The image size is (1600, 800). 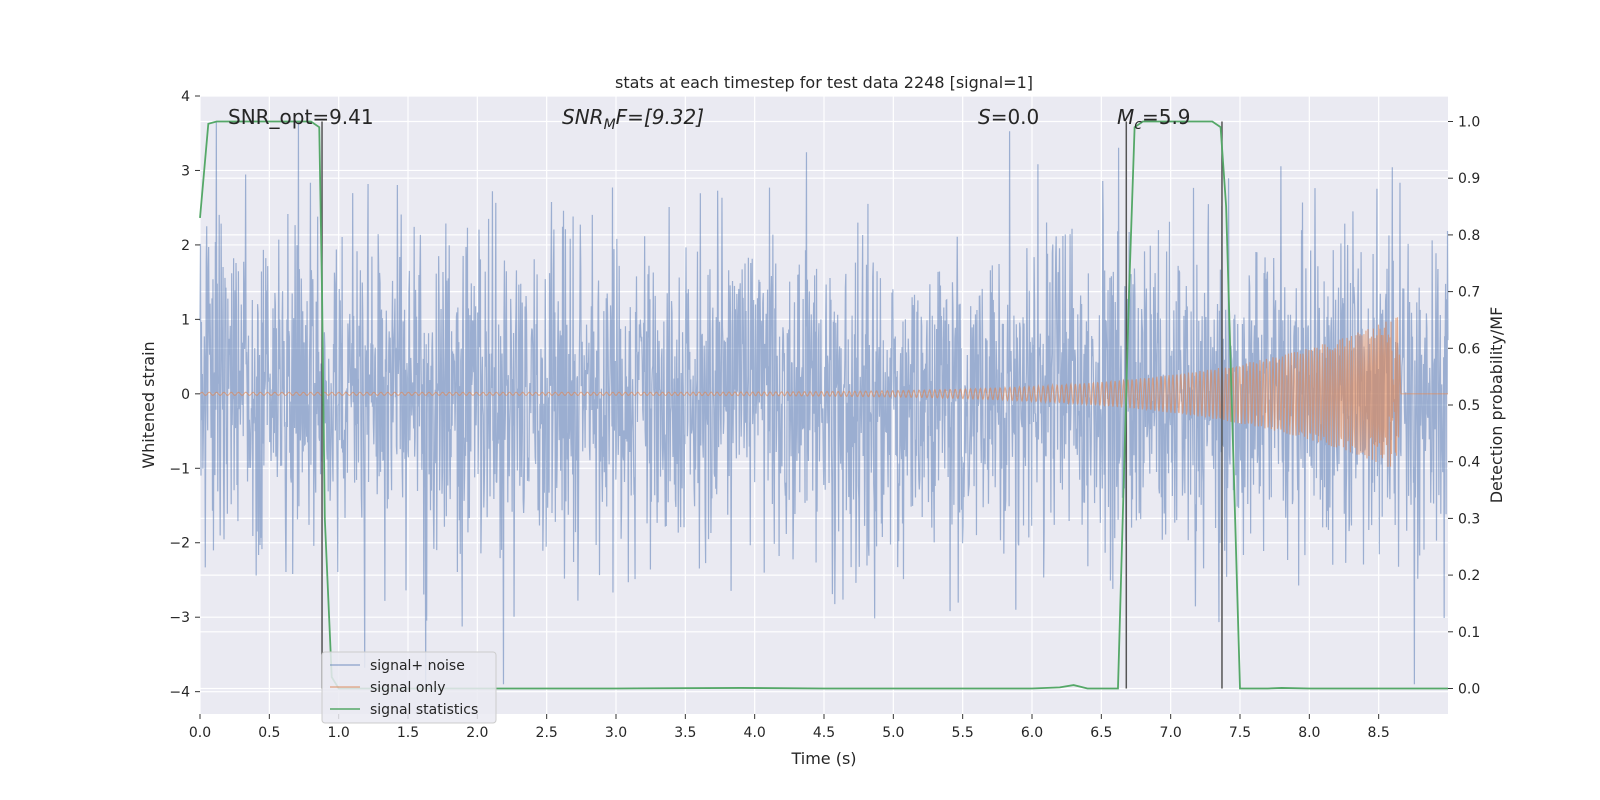 I want to click on legend-box, so click(x=409, y=687).